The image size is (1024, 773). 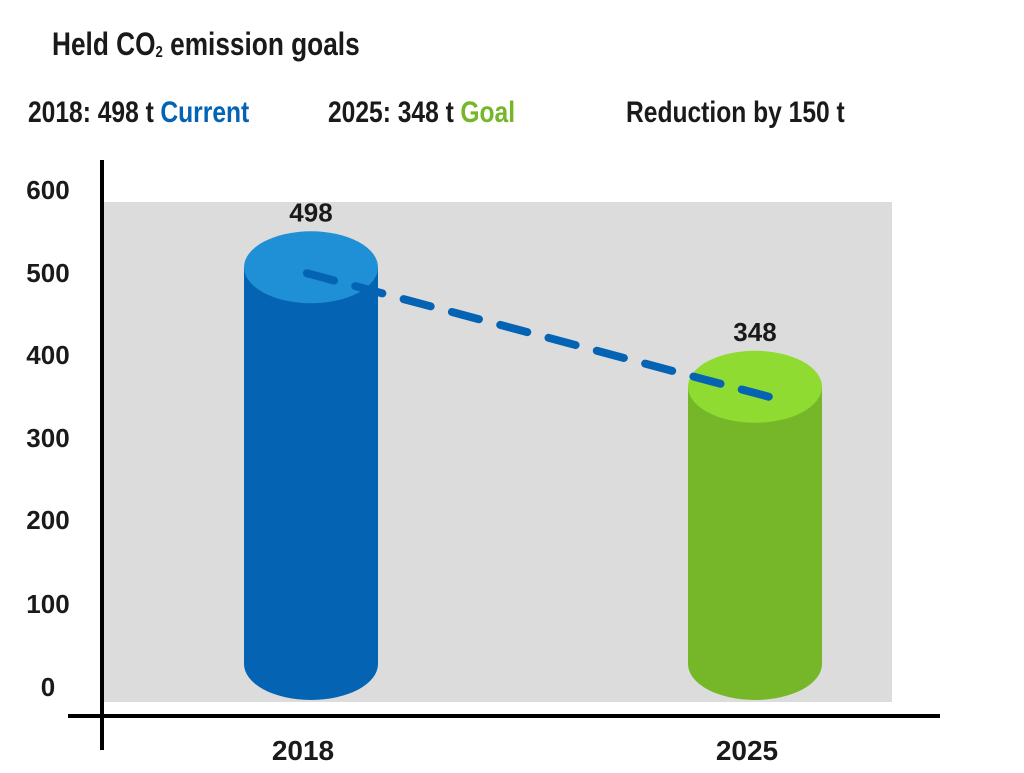 I want to click on title-prefix: Held CO, so click(x=104, y=44).